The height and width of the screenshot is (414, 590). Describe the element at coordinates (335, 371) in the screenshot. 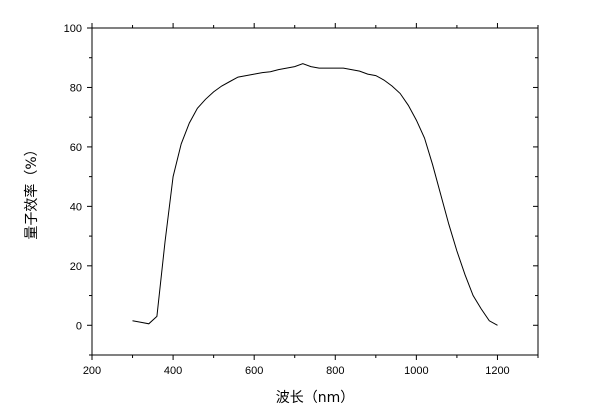

I see `x-tick-label: 800` at that location.